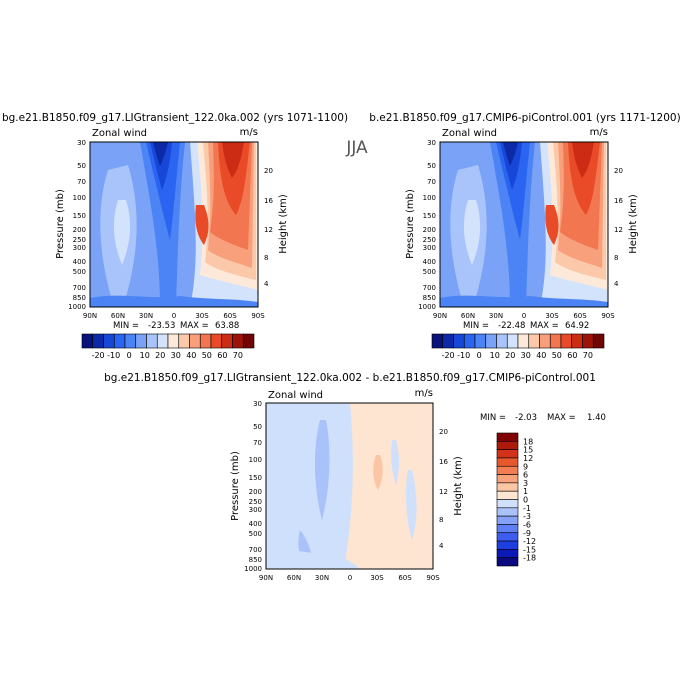 The width and height of the screenshot is (700, 700). What do you see at coordinates (268, 227) in the screenshot?
I see `panel-1-y2-ticks: 20 16 12 8 4` at bounding box center [268, 227].